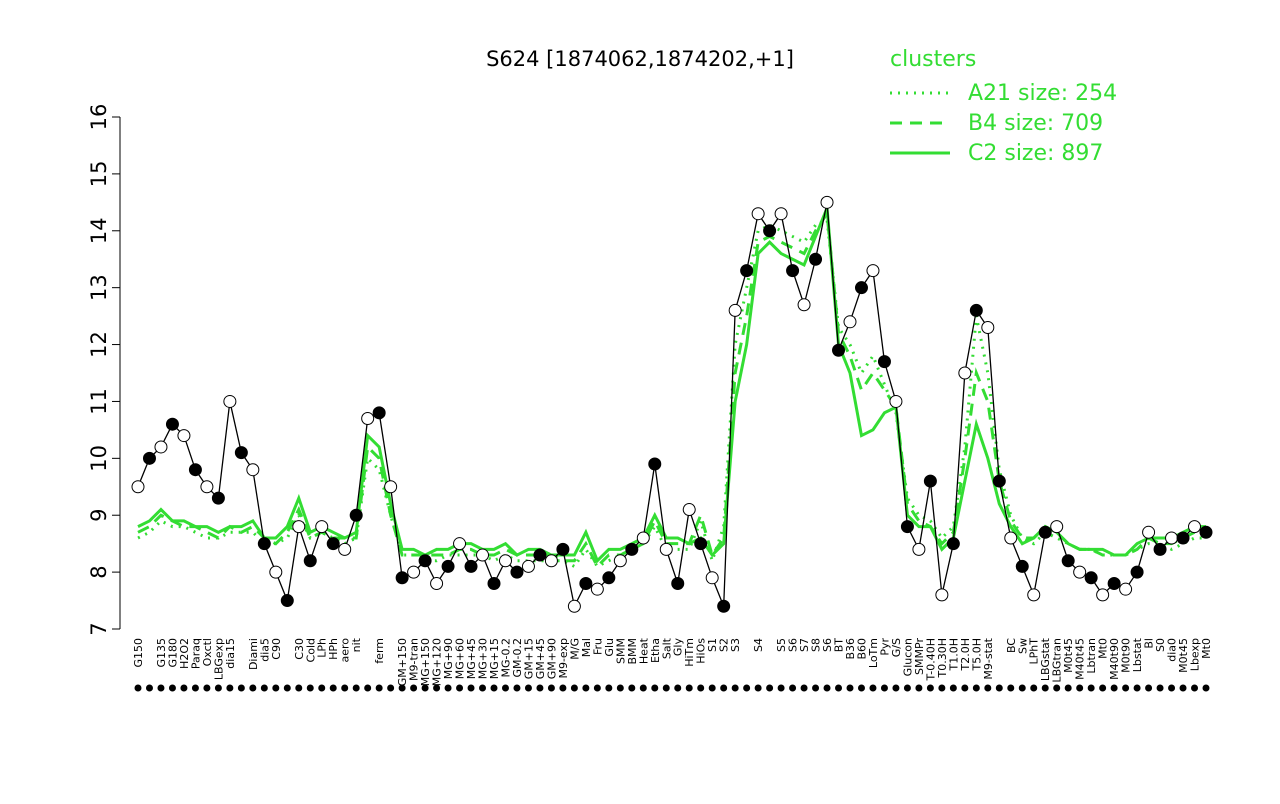 This screenshot has height=804, width=1280. What do you see at coordinates (965, 654) in the screenshot?
I see `x-tick-label: T2.0H` at bounding box center [965, 654].